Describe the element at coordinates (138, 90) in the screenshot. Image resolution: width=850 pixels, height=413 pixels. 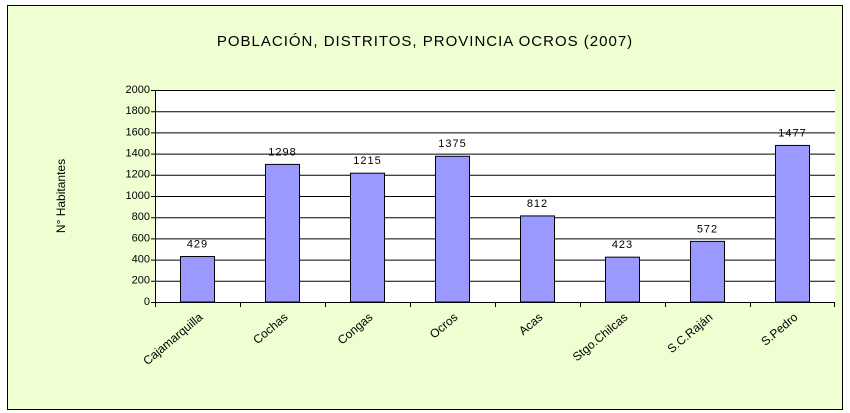
I see `y-tick-label: 2000` at that location.